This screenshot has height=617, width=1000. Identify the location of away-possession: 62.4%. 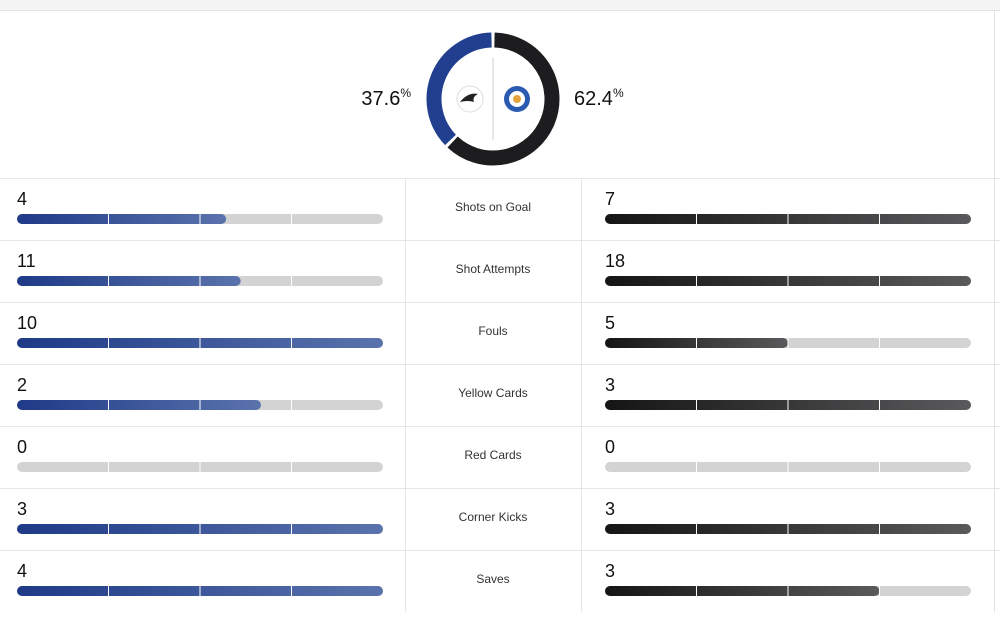
(599, 98).